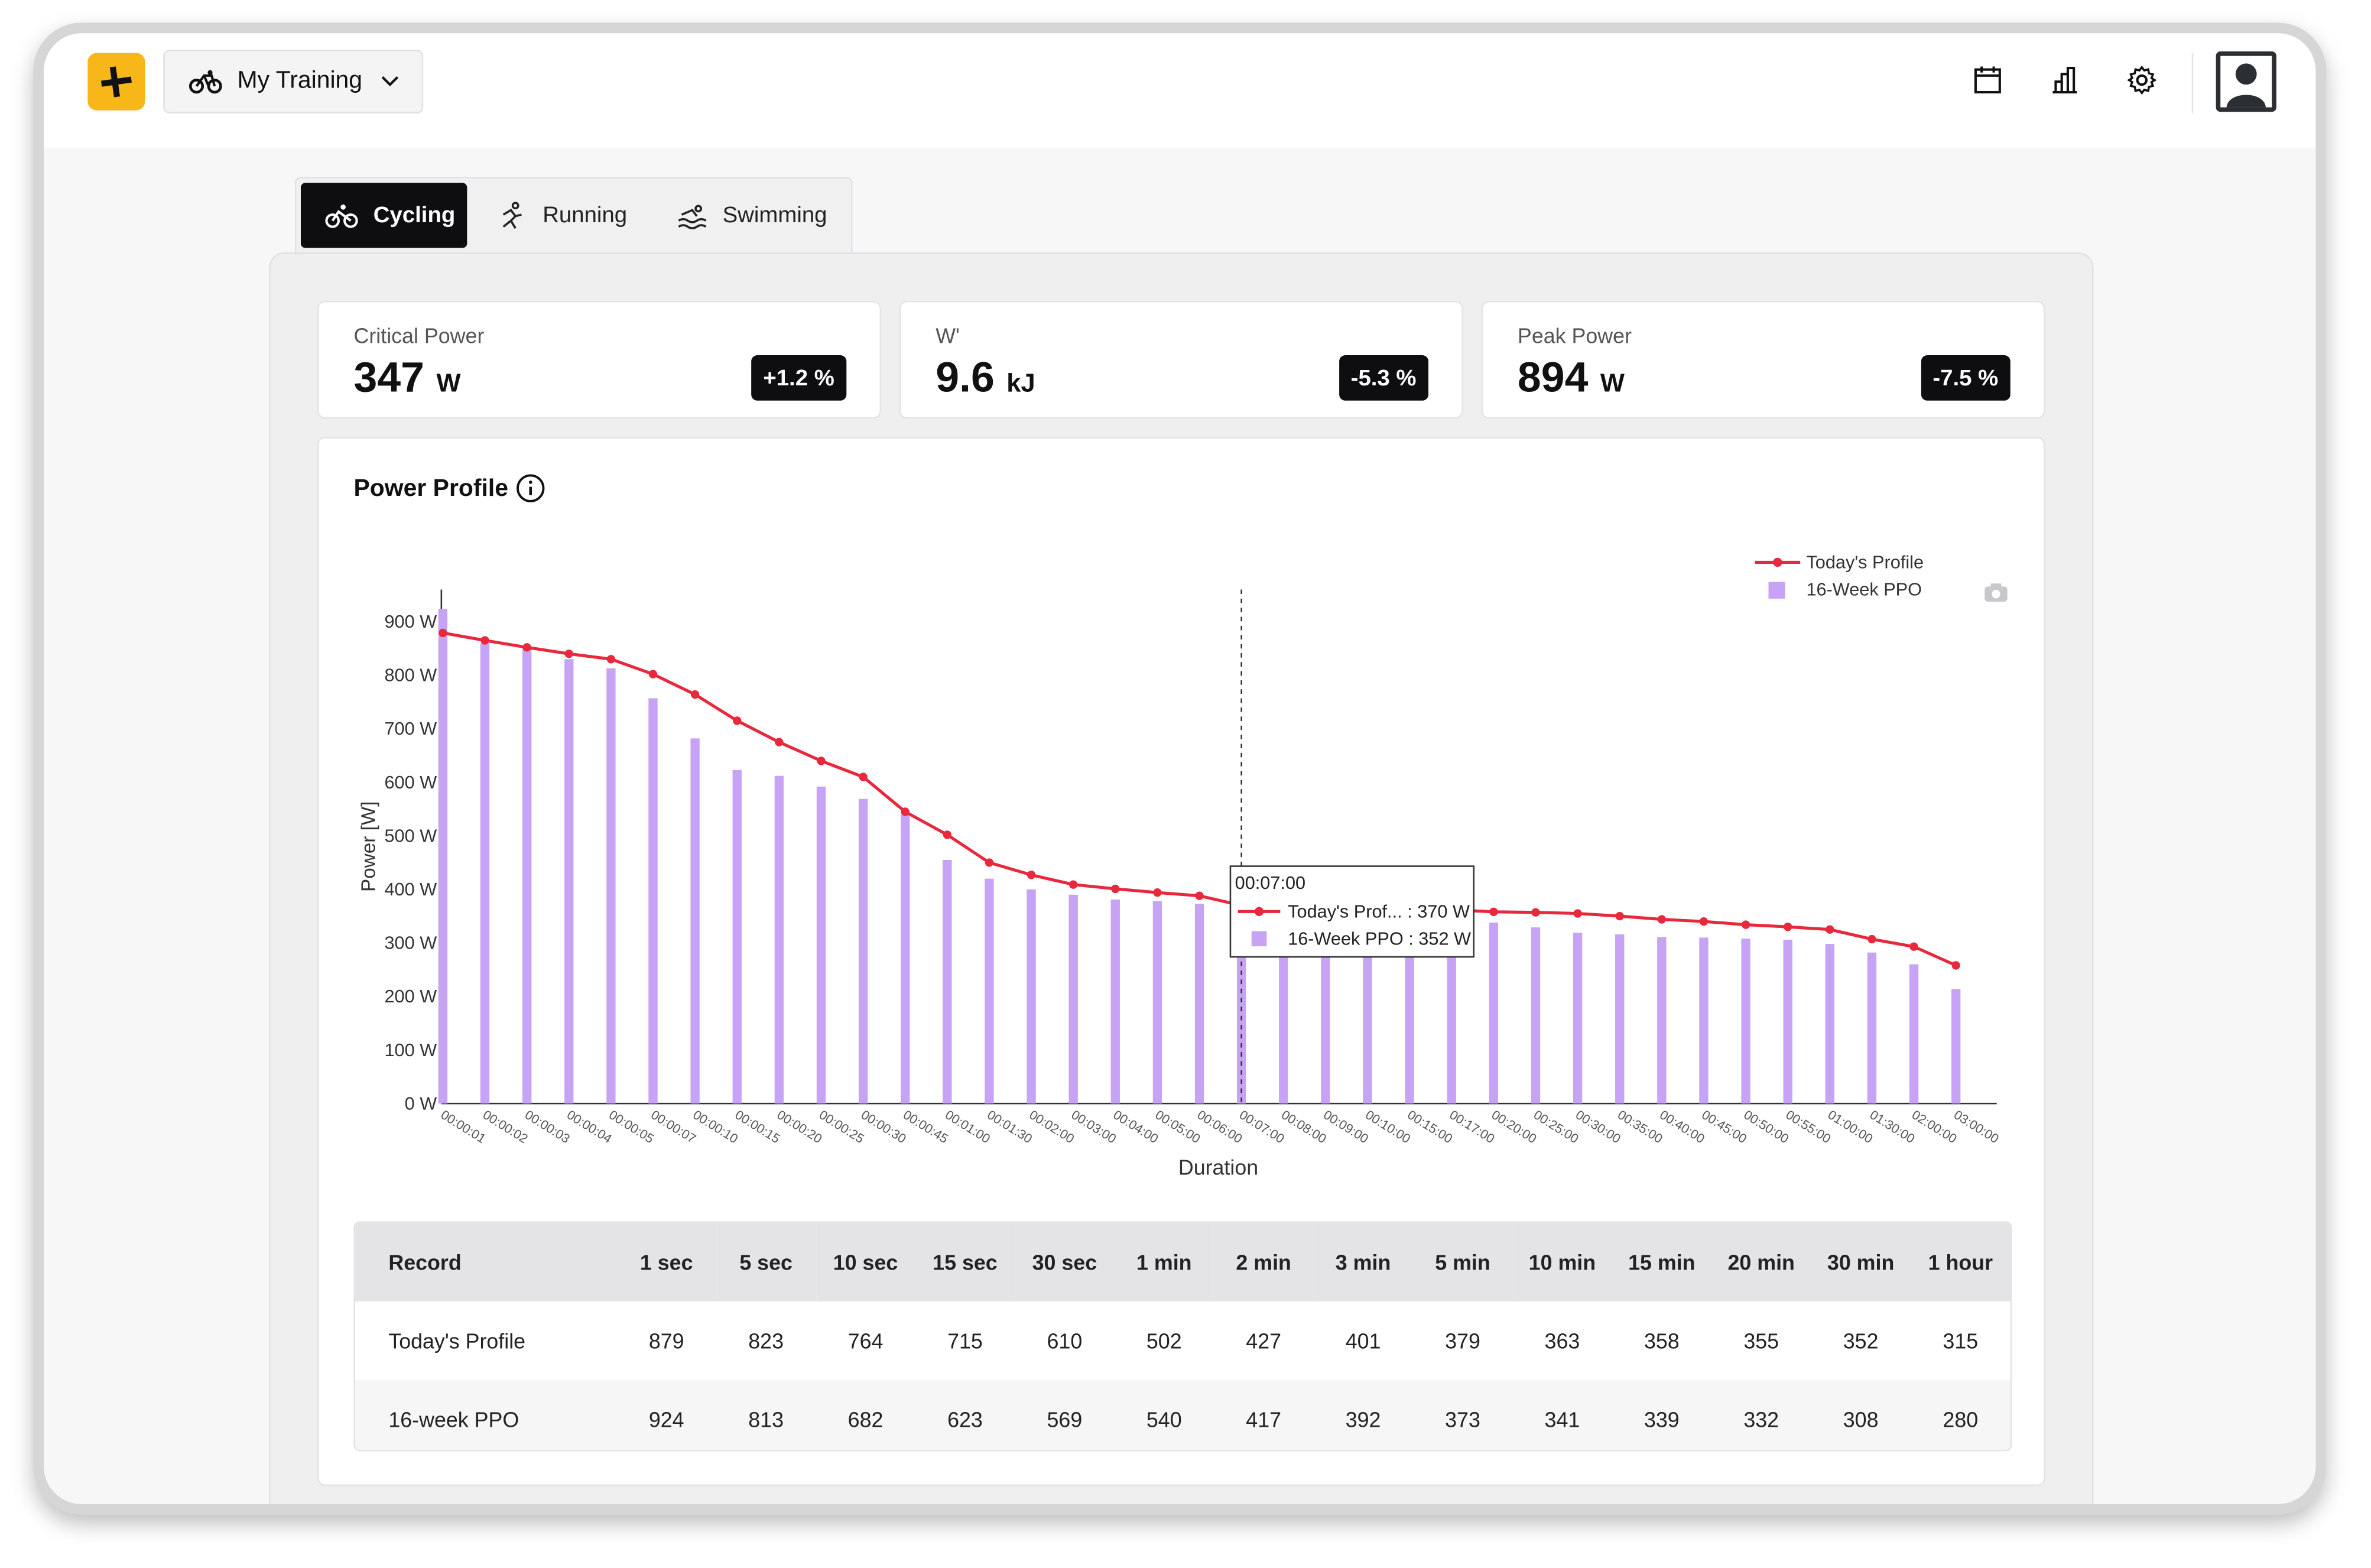 The image size is (2371, 1568). What do you see at coordinates (116, 82) in the screenshot?
I see `app-logo` at bounding box center [116, 82].